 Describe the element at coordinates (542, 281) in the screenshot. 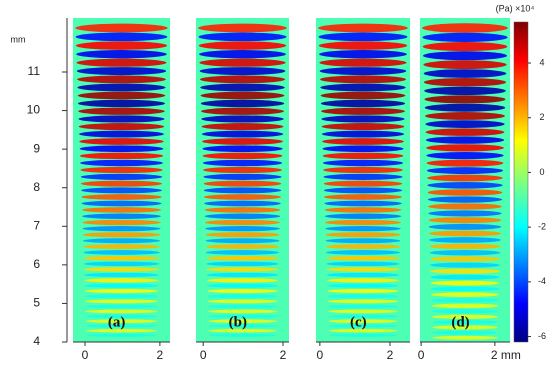

I see `colorbar-tick-label: -4` at that location.